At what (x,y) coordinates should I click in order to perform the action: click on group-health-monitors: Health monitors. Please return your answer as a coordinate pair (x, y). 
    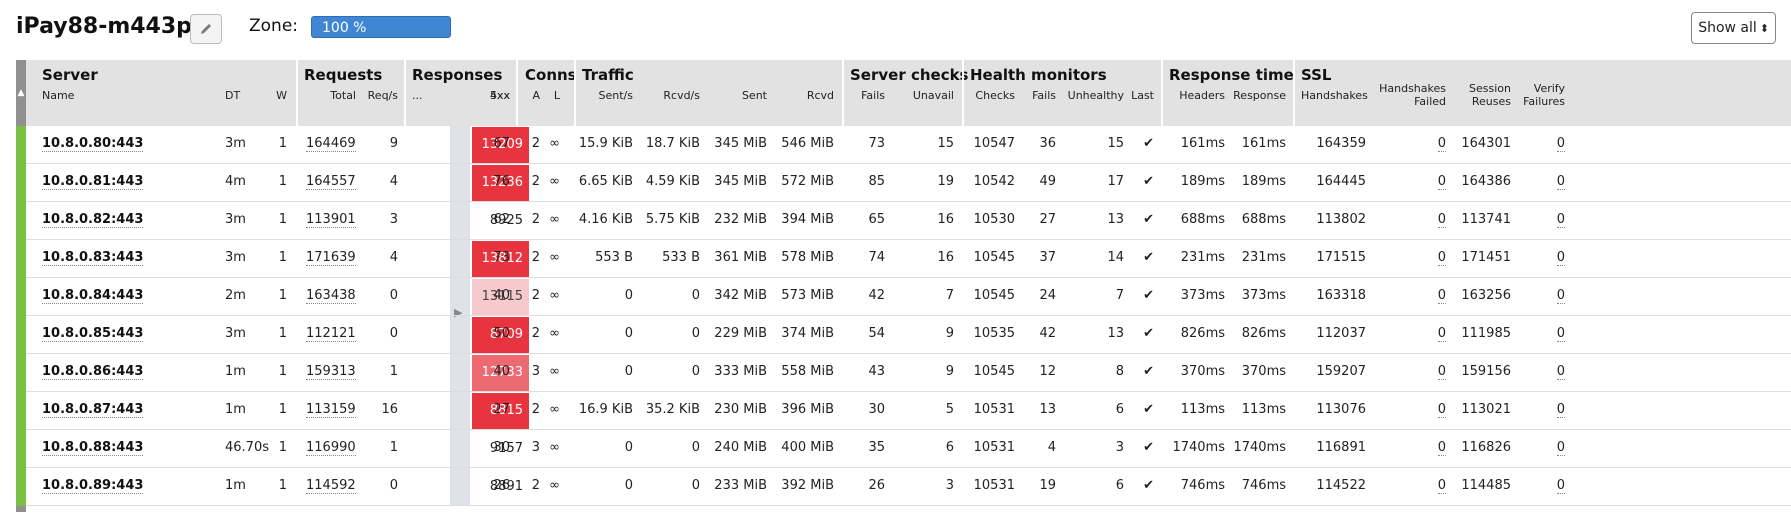
    Looking at the image, I should click on (1038, 75).